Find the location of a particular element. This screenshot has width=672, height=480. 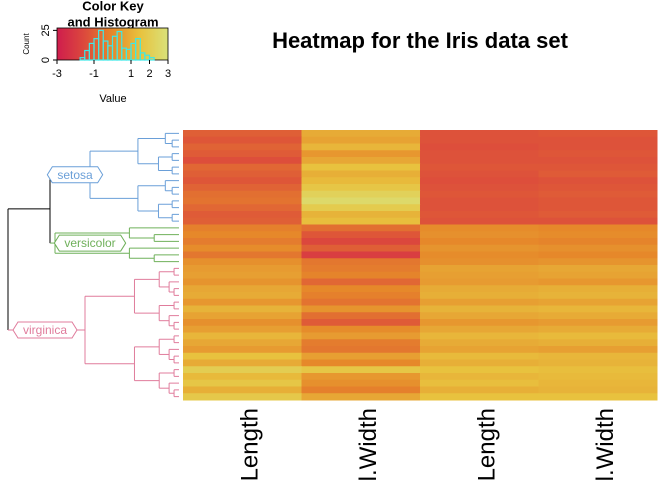

column-label: Petal.Length is located at coordinates (487, 444).